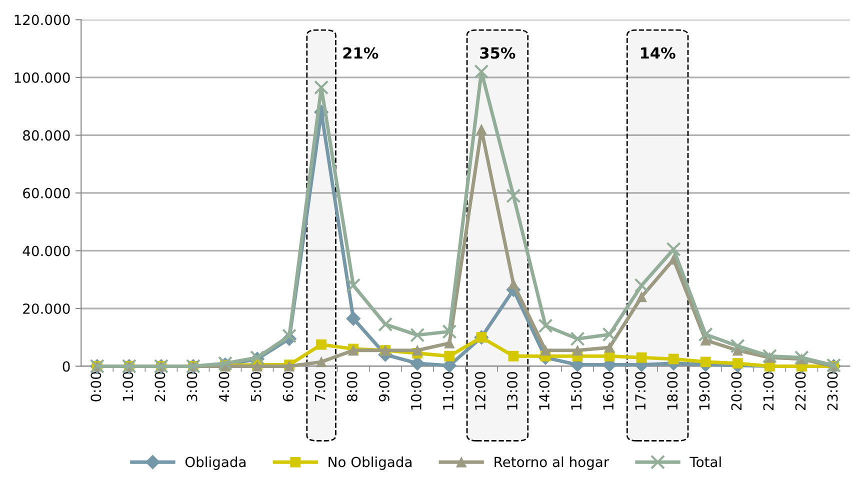  What do you see at coordinates (66, 366) in the screenshot?
I see `y-tick-label: 0` at bounding box center [66, 366].